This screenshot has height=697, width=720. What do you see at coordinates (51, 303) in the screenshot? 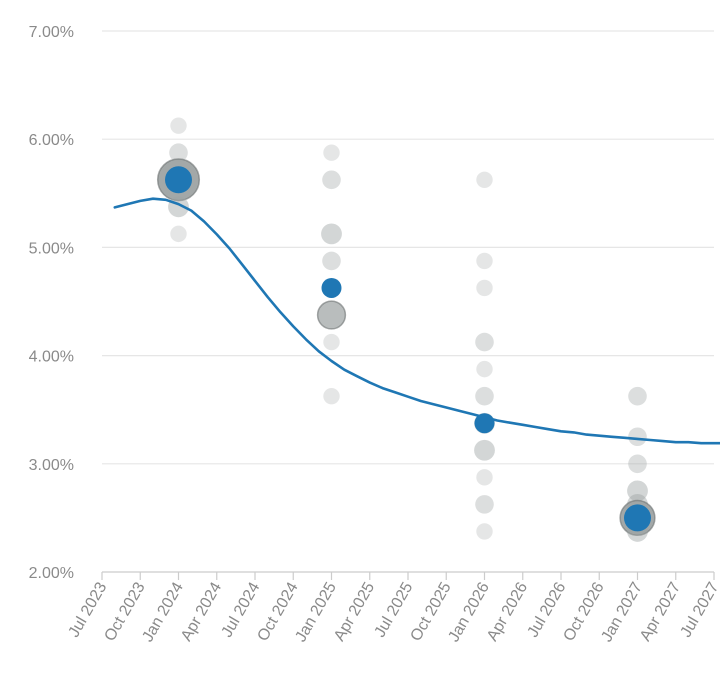
I see `y-axis: 2.00% 3.00% 4.00% 5.00% 6.00% 7.00%` at bounding box center [51, 303].